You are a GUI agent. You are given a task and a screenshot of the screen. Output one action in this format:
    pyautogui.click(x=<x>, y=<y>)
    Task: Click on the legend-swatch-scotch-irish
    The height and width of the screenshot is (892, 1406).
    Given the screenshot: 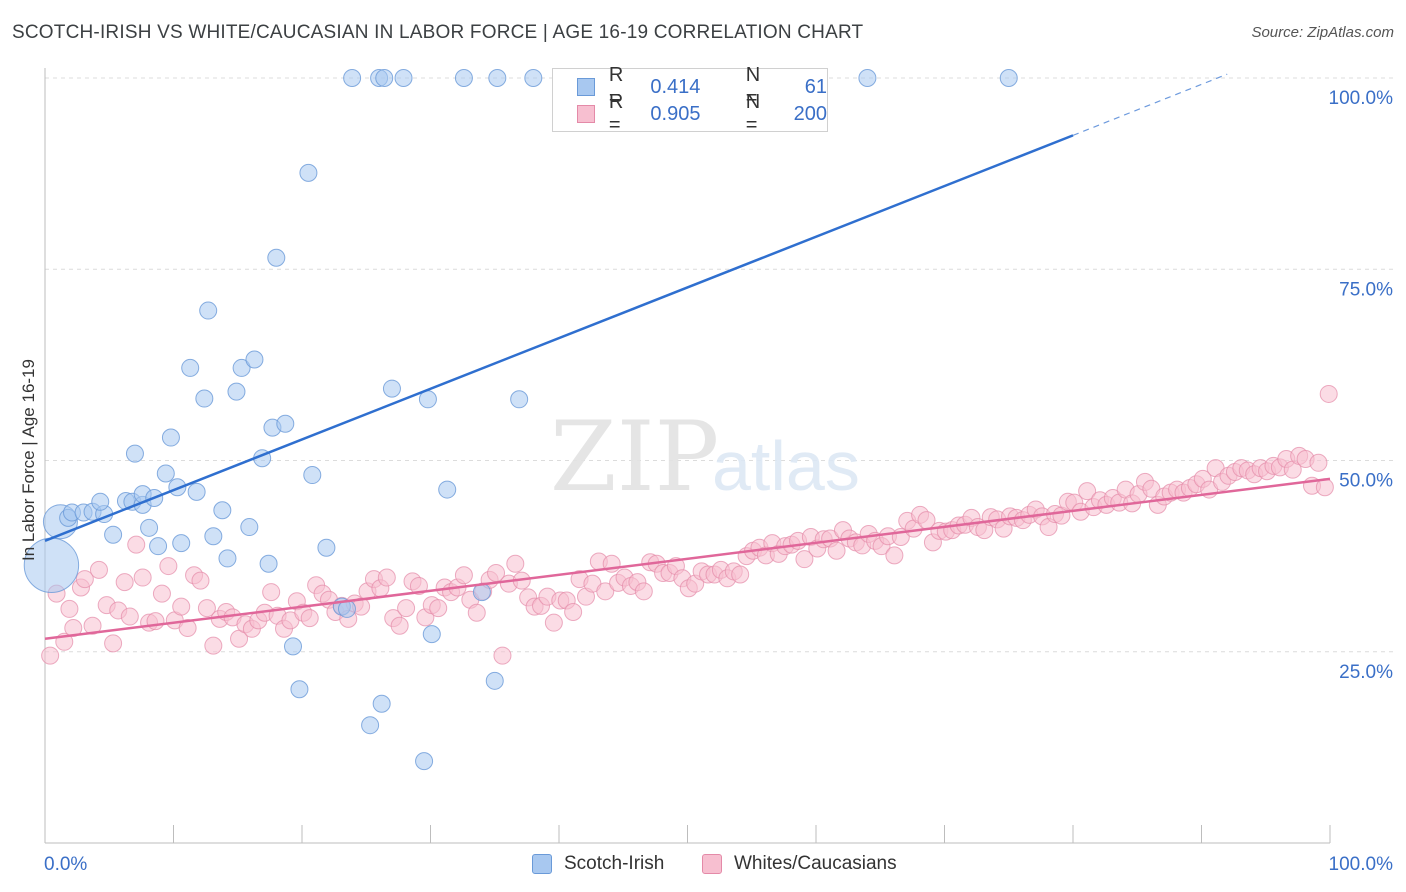 What is the action you would take?
    pyautogui.click(x=586, y=87)
    